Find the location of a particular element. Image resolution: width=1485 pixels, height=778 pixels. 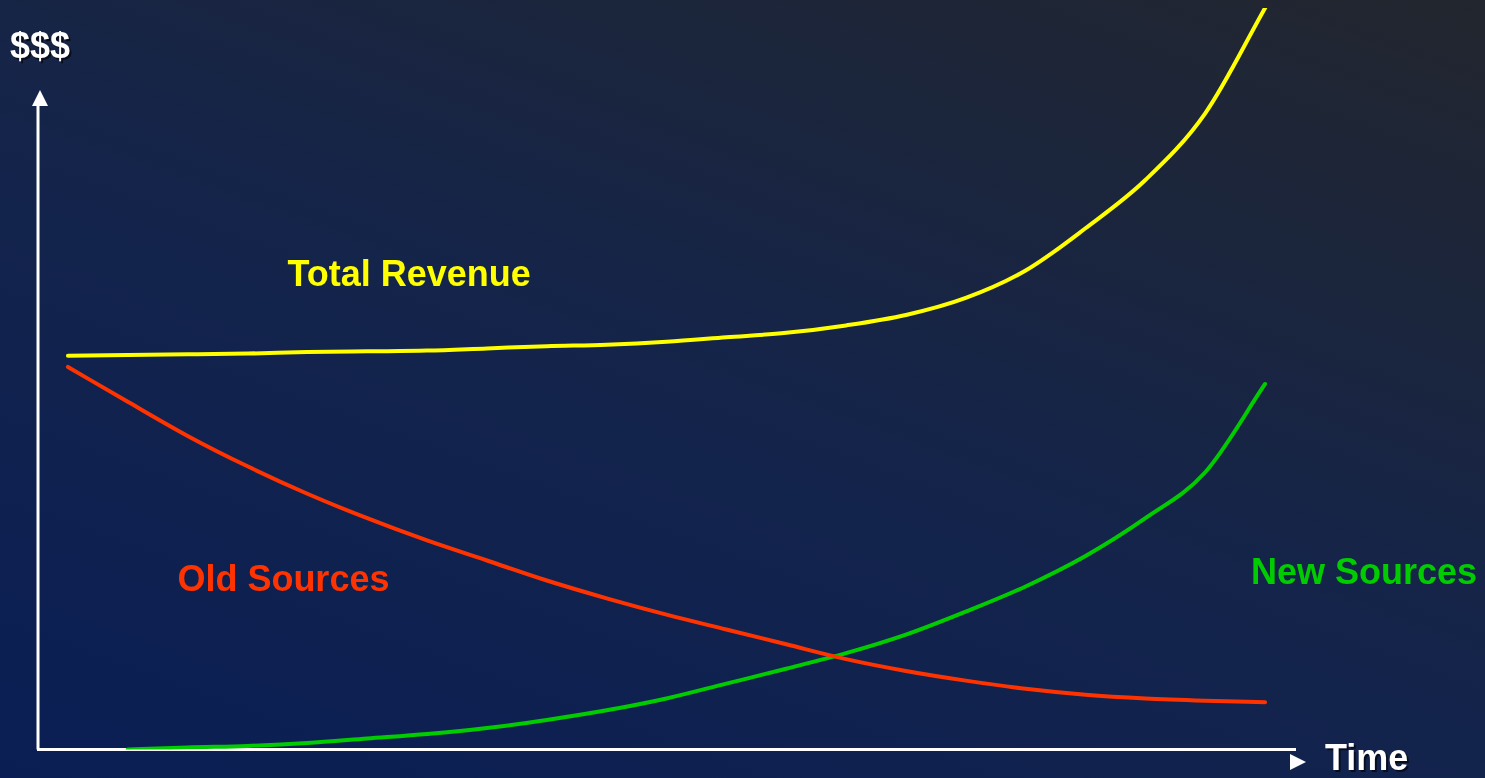

y-axis-title: $$$ is located at coordinates (42, 47).